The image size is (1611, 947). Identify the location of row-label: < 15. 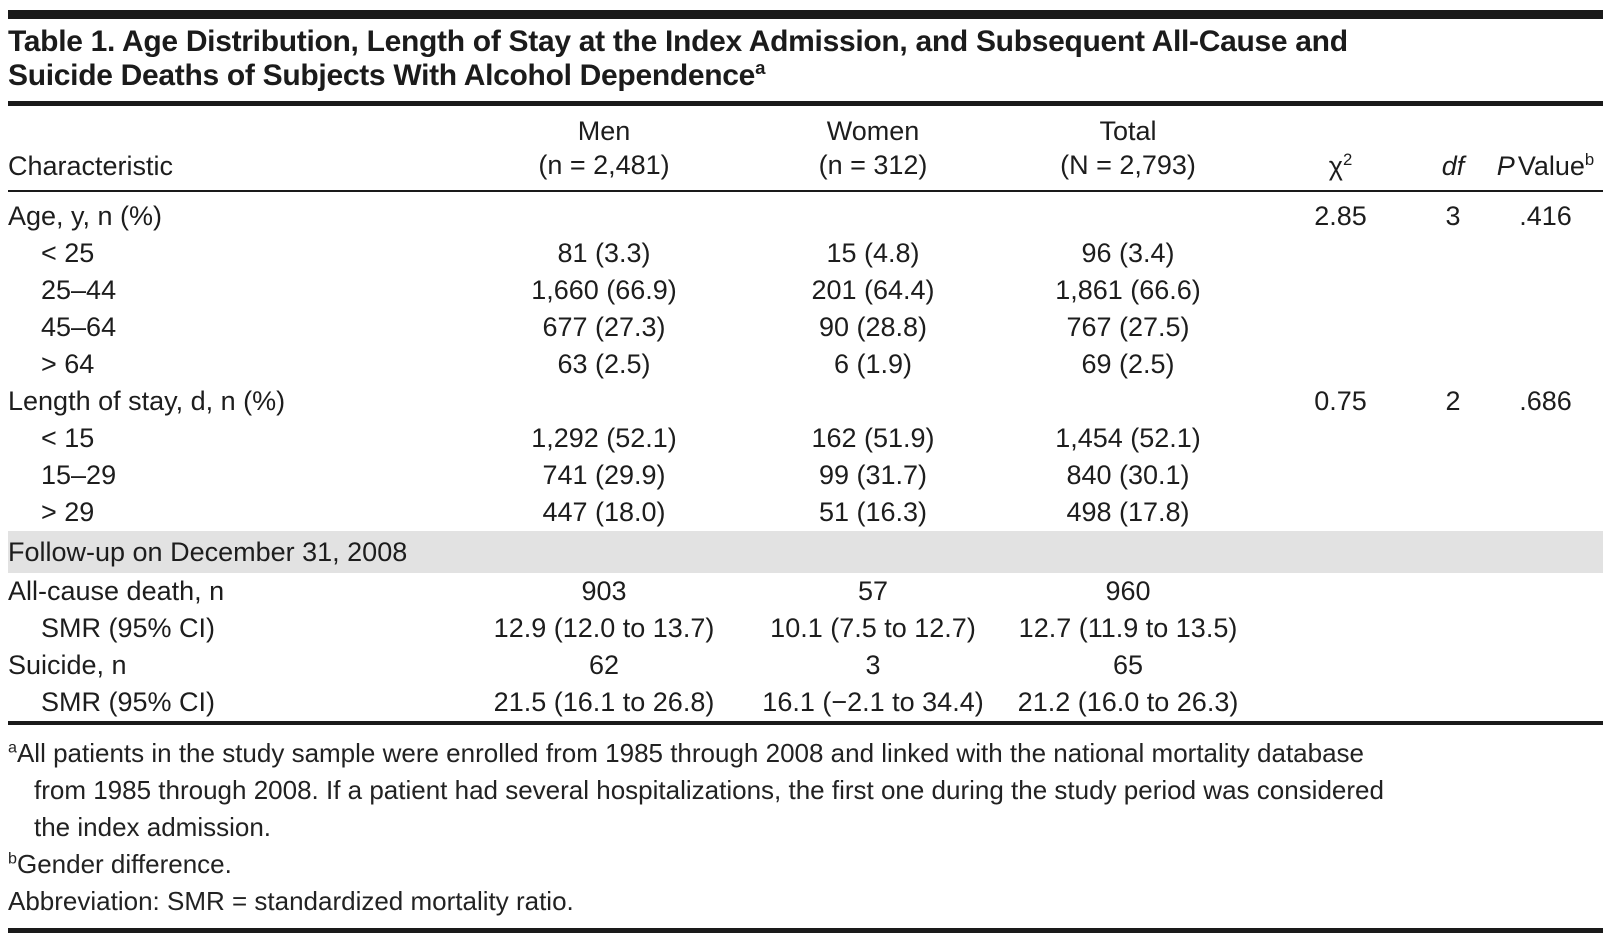
(68, 438).